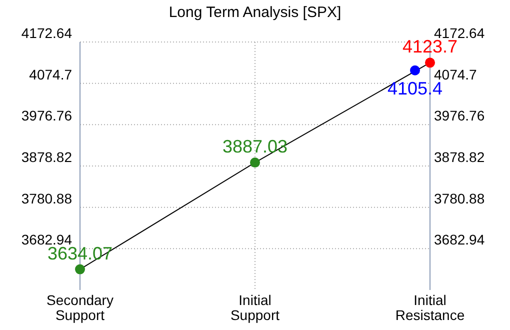  I want to click on y-tick-label: 4172.64, so click(46, 33).